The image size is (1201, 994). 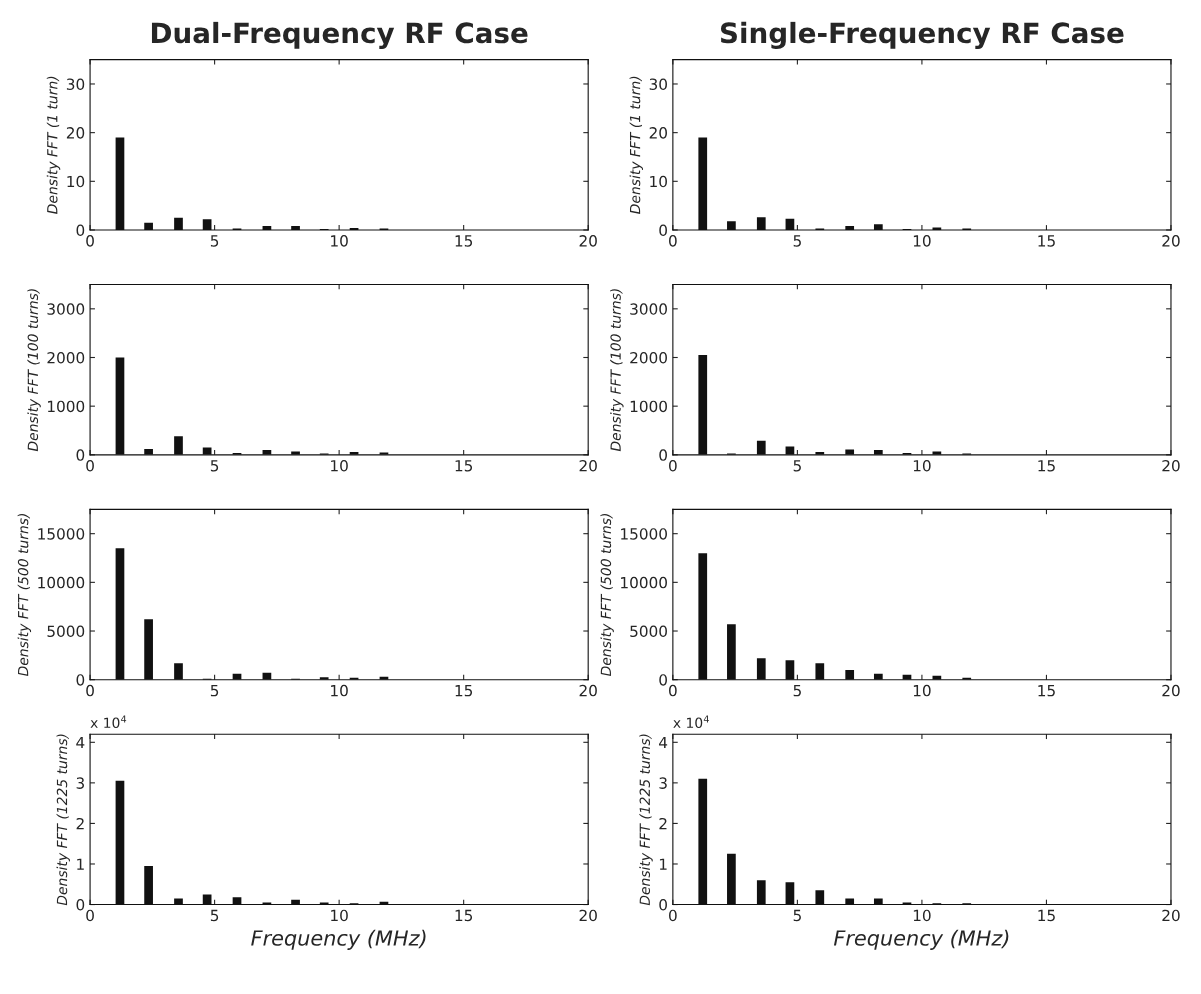 I want to click on y-tick-label: 1000, so click(x=648, y=406).